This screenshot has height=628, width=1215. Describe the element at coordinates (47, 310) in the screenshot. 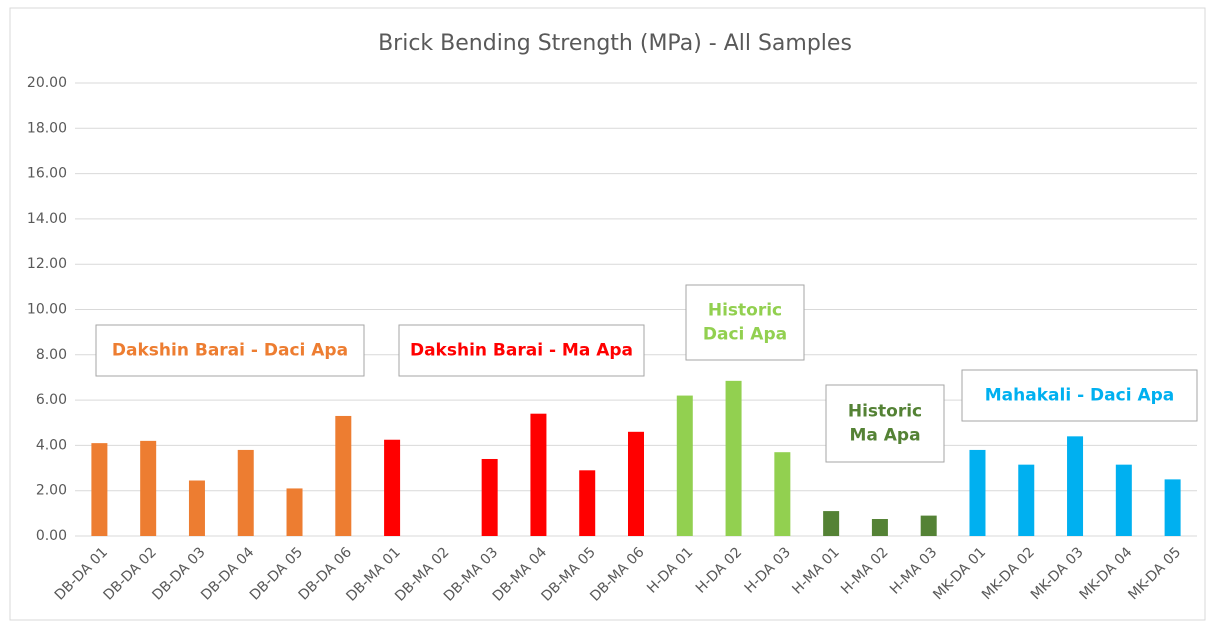

I see `y-tick-label: 10.00` at that location.